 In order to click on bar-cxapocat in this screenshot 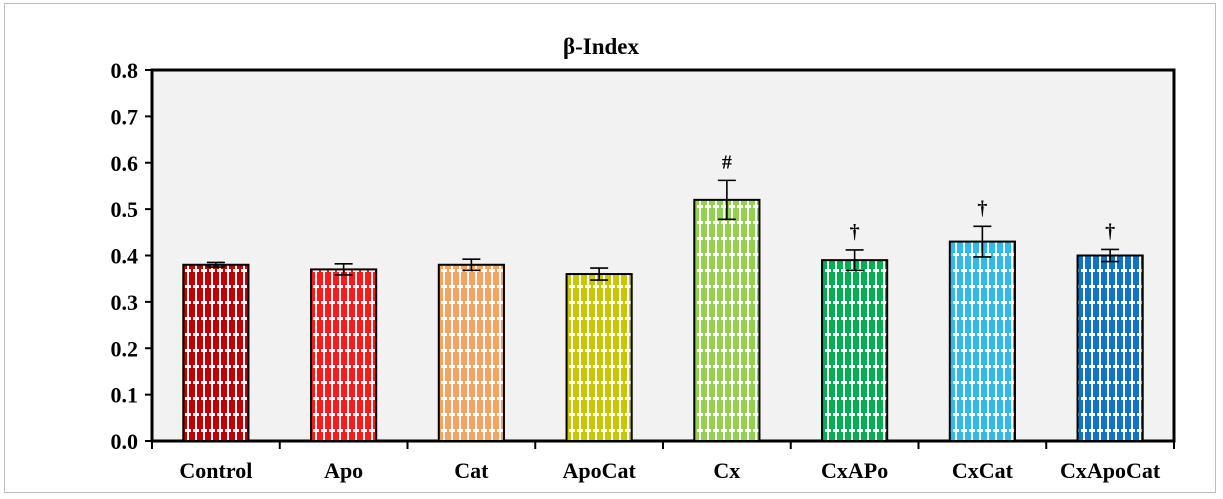, I will do `click(1110, 348)`.